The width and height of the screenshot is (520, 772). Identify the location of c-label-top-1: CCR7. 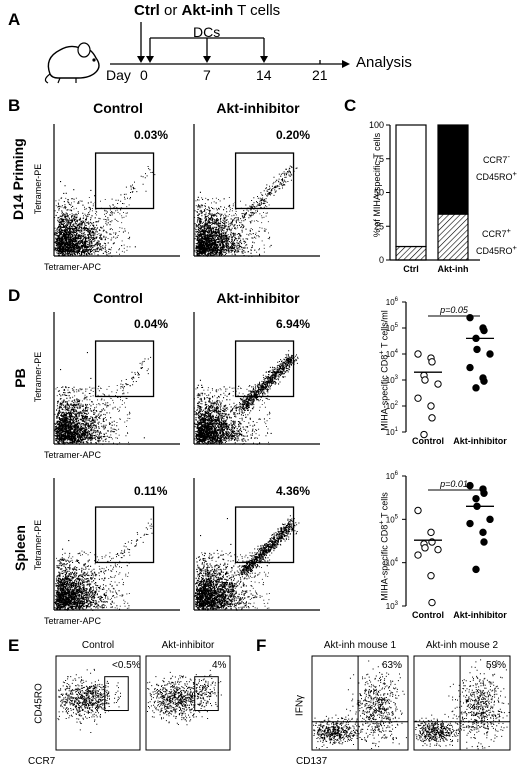
(495, 160).